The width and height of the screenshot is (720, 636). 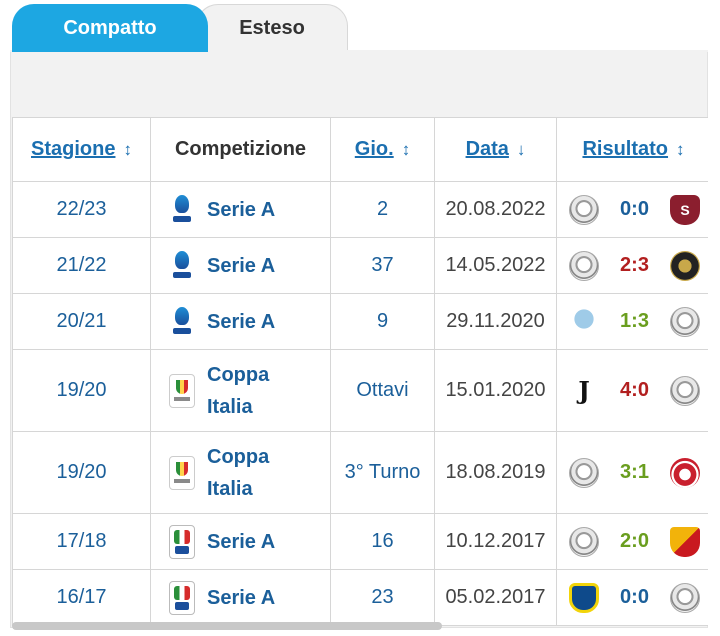 What do you see at coordinates (495, 390) in the screenshot?
I see `date-cell: 15.01.2020` at bounding box center [495, 390].